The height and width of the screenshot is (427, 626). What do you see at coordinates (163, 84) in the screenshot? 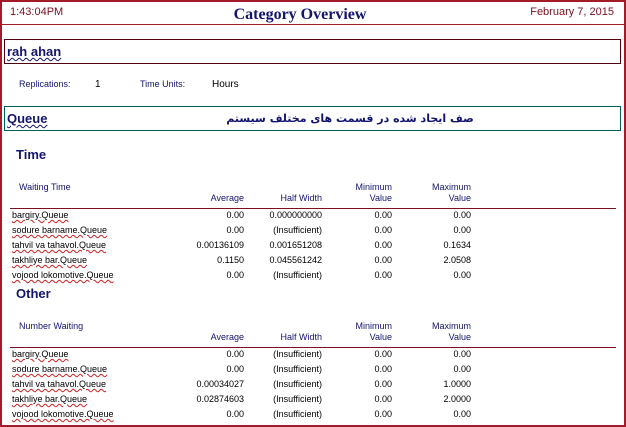
I see `time-units-label: Time Units:` at bounding box center [163, 84].